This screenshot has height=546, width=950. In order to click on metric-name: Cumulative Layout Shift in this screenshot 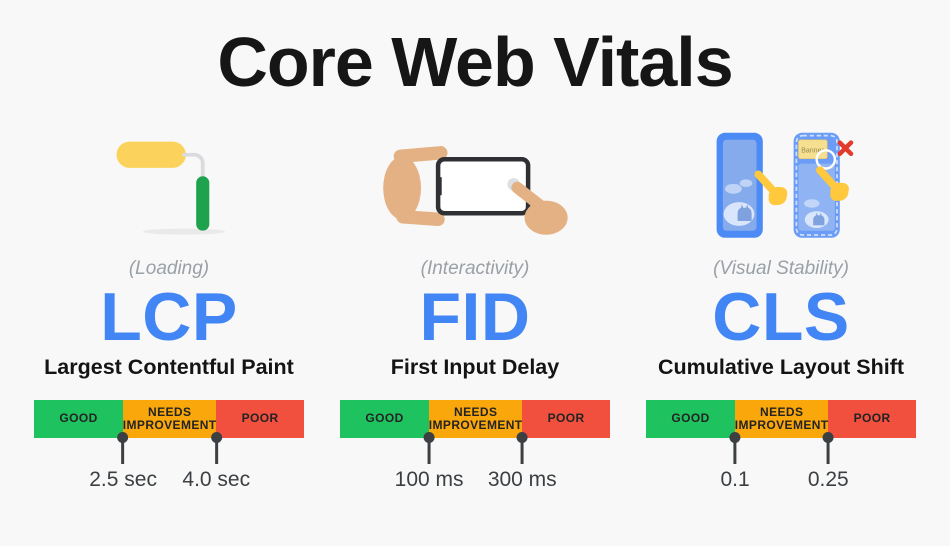, I will do `click(781, 367)`.